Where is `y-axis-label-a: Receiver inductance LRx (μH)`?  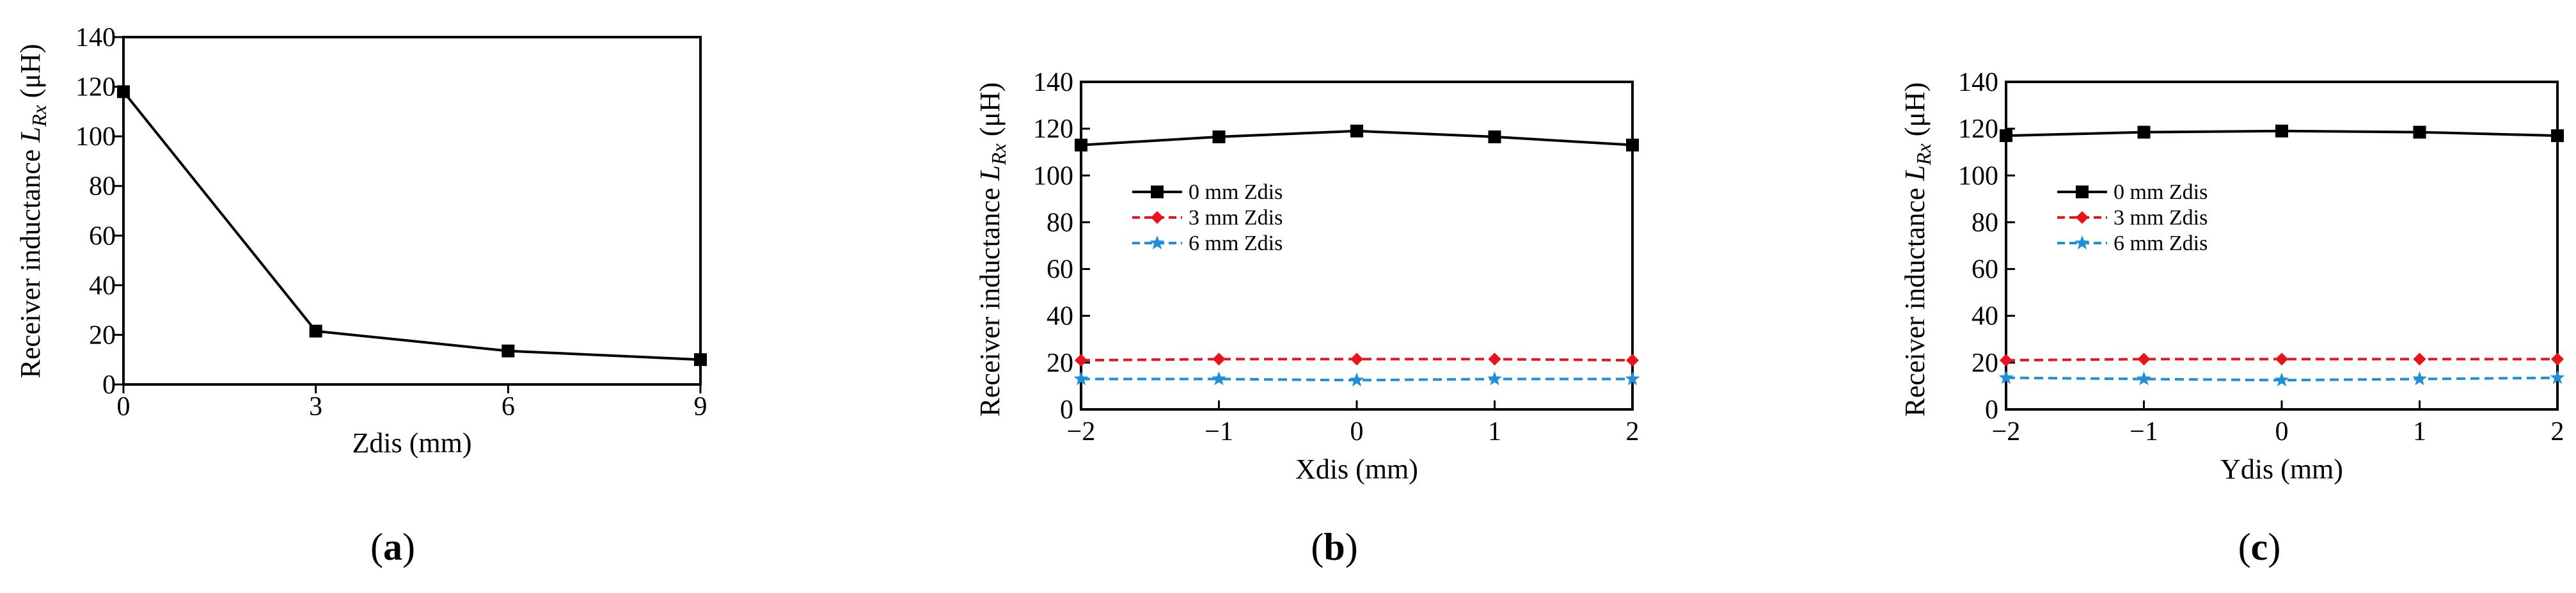 y-axis-label-a: Receiver inductance LRx (μH) is located at coordinates (33, 211).